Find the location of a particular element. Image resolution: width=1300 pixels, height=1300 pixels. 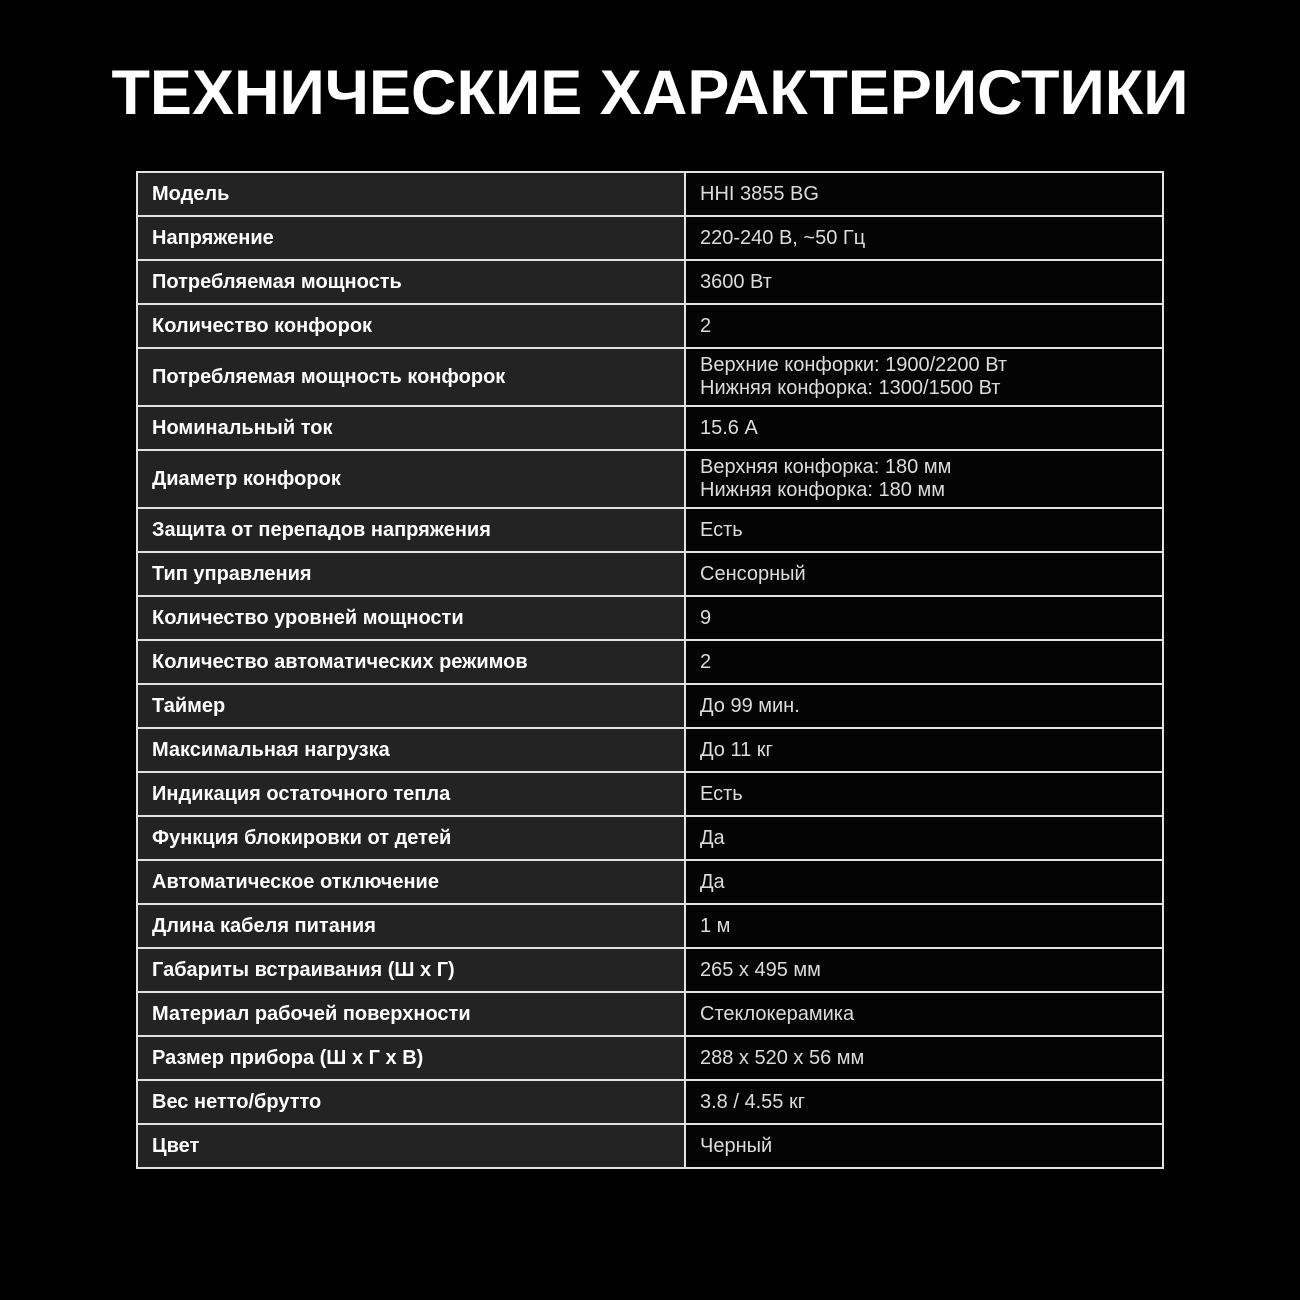

spec-value: 9 is located at coordinates (924, 618).